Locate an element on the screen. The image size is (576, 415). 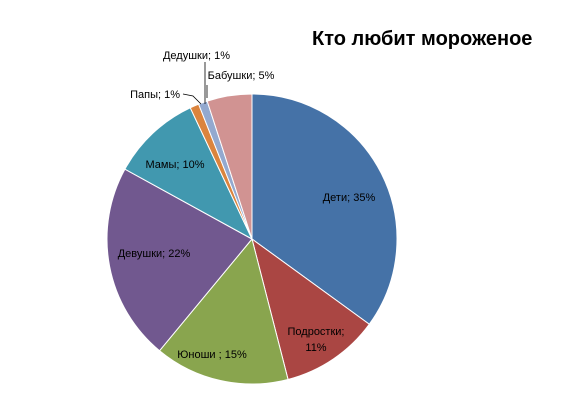
slice-label-7: Дедушки; 1% is located at coordinates (196, 56).